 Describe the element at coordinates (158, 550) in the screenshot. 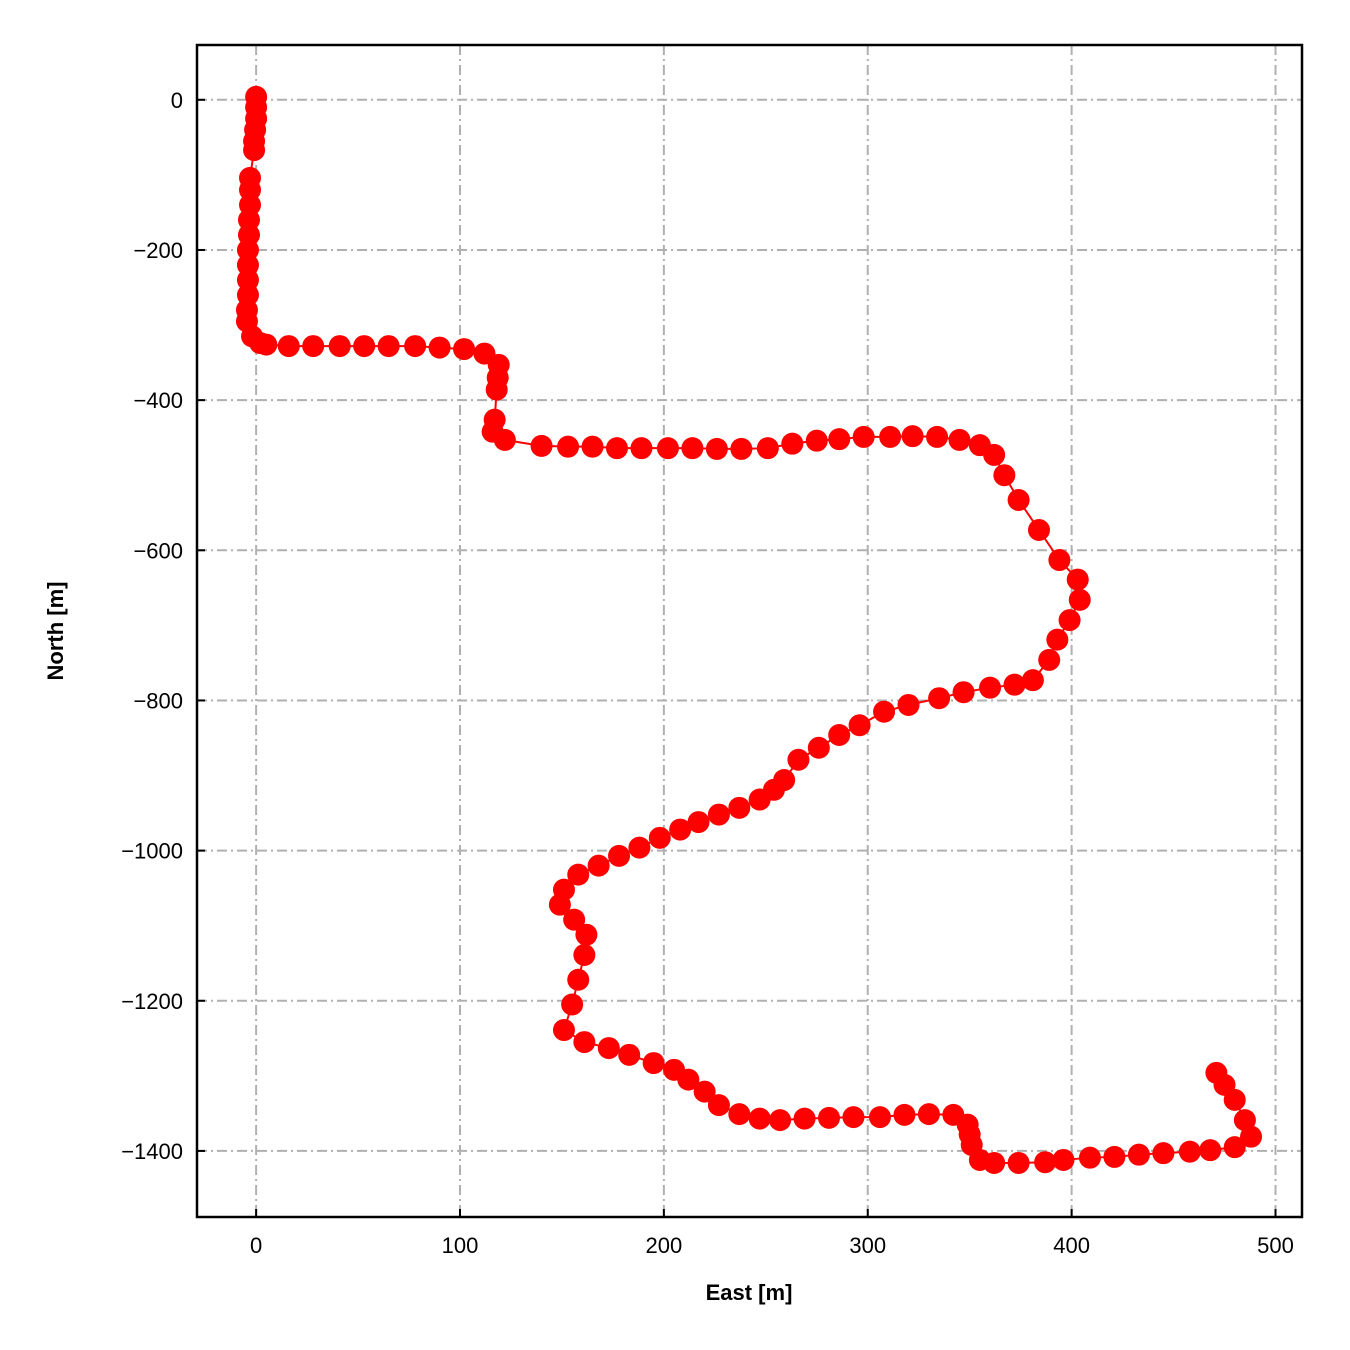

I see `y-tick-label: −600` at that location.